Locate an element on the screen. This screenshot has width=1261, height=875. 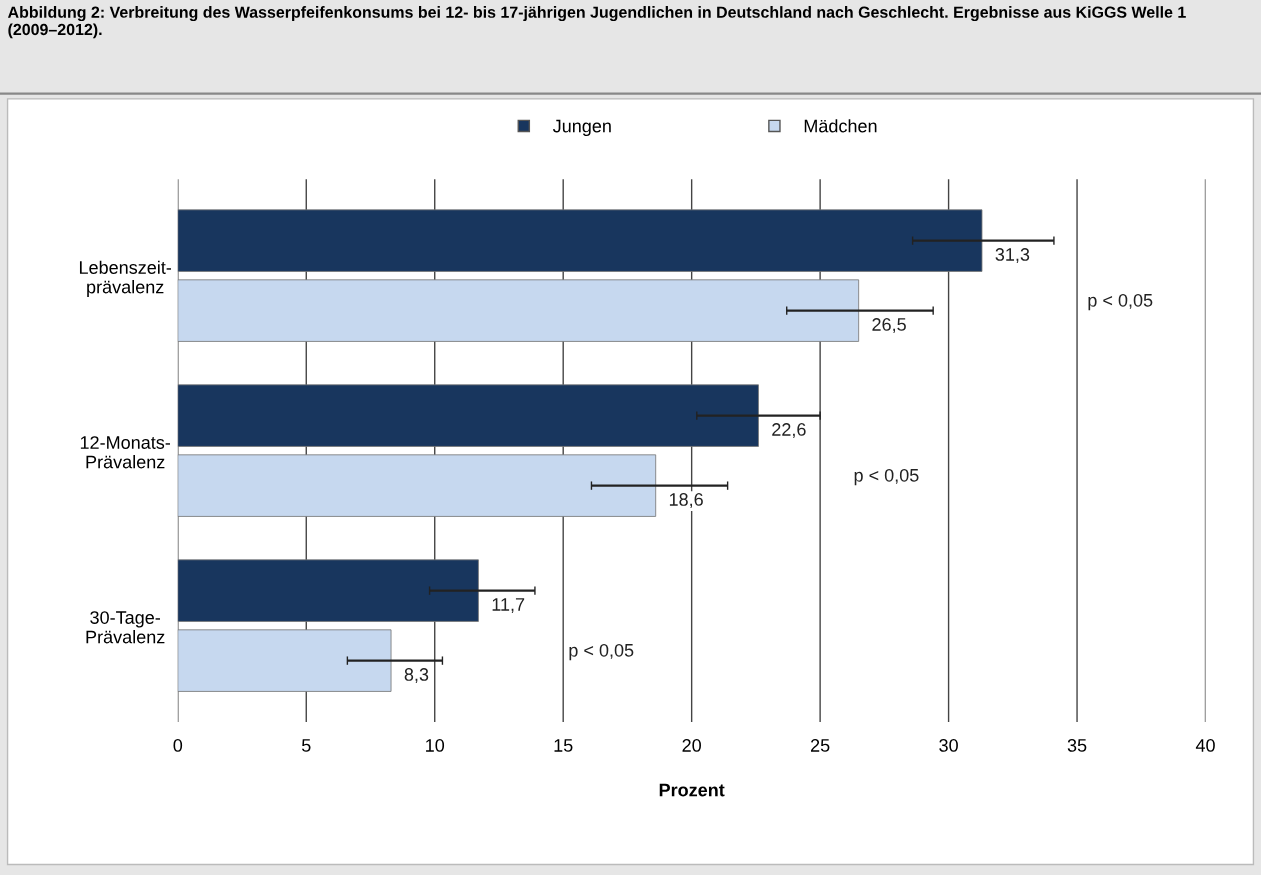
x-tick-label: 25 is located at coordinates (820, 745).